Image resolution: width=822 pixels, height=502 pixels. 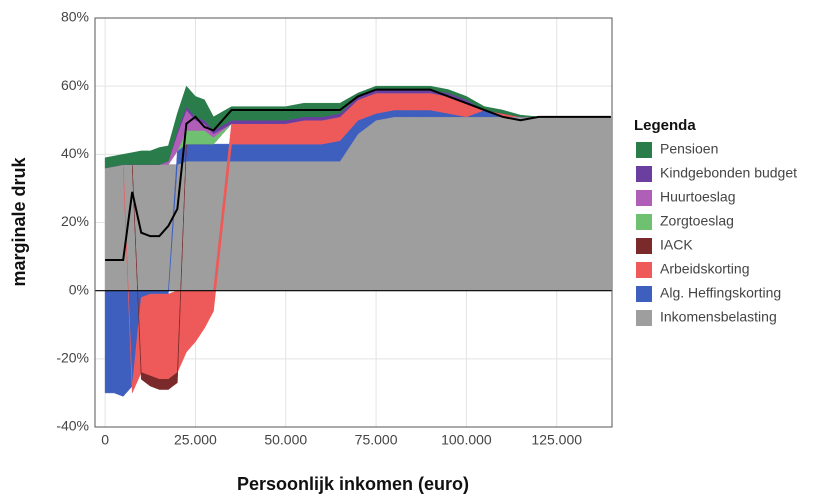 What do you see at coordinates (72, 426) in the screenshot?
I see `y-tick-label: -40%` at bounding box center [72, 426].